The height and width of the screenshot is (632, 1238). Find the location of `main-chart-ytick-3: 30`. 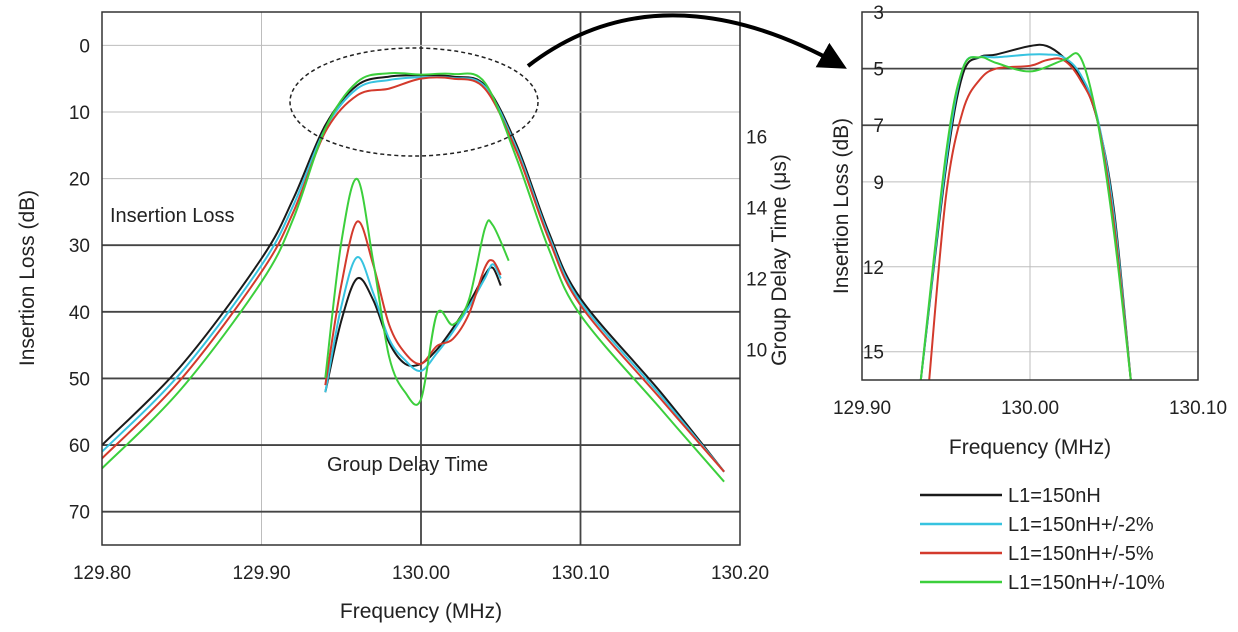

main-chart-ytick-3: 30 is located at coordinates (79, 246).